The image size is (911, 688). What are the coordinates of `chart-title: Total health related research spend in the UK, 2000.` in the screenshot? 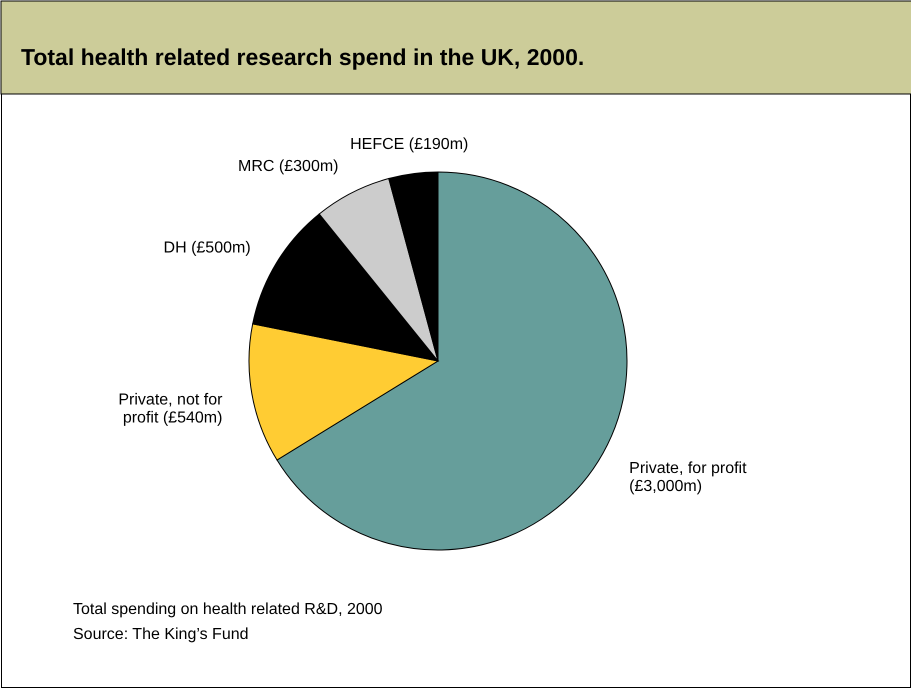 It's located at (302, 57).